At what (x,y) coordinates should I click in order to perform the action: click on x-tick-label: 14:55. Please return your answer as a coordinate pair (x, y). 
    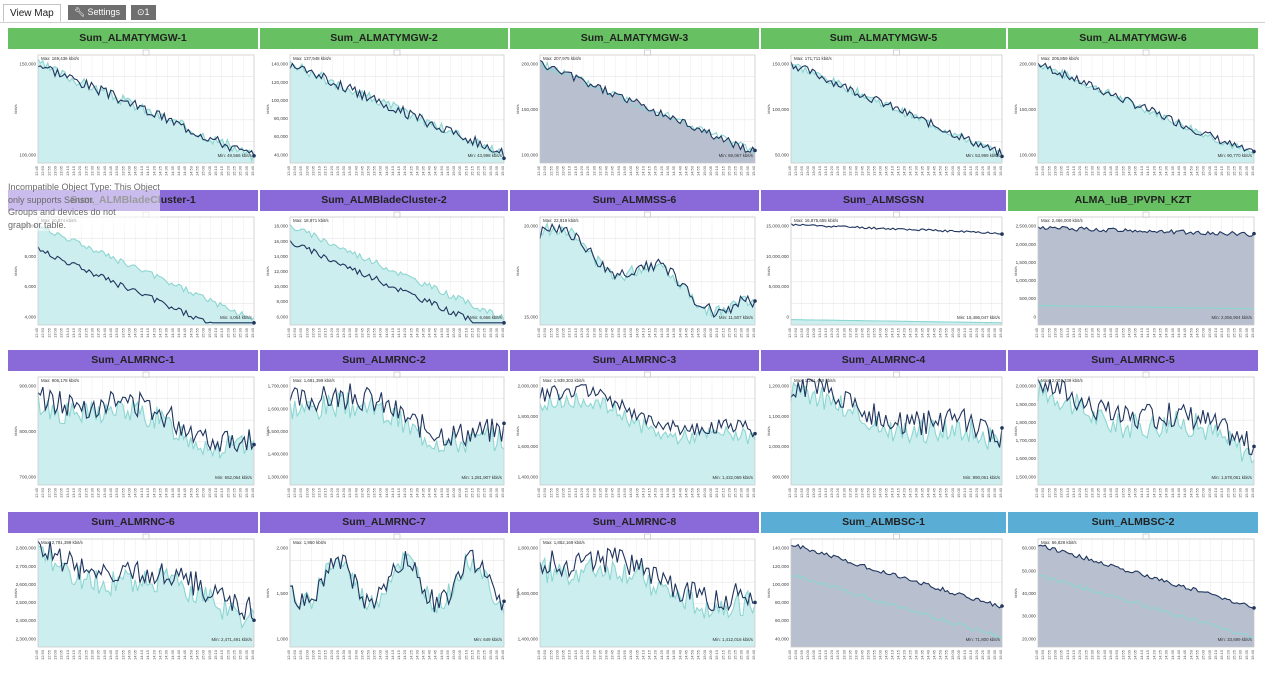
    Looking at the image, I should click on (1196, 332).